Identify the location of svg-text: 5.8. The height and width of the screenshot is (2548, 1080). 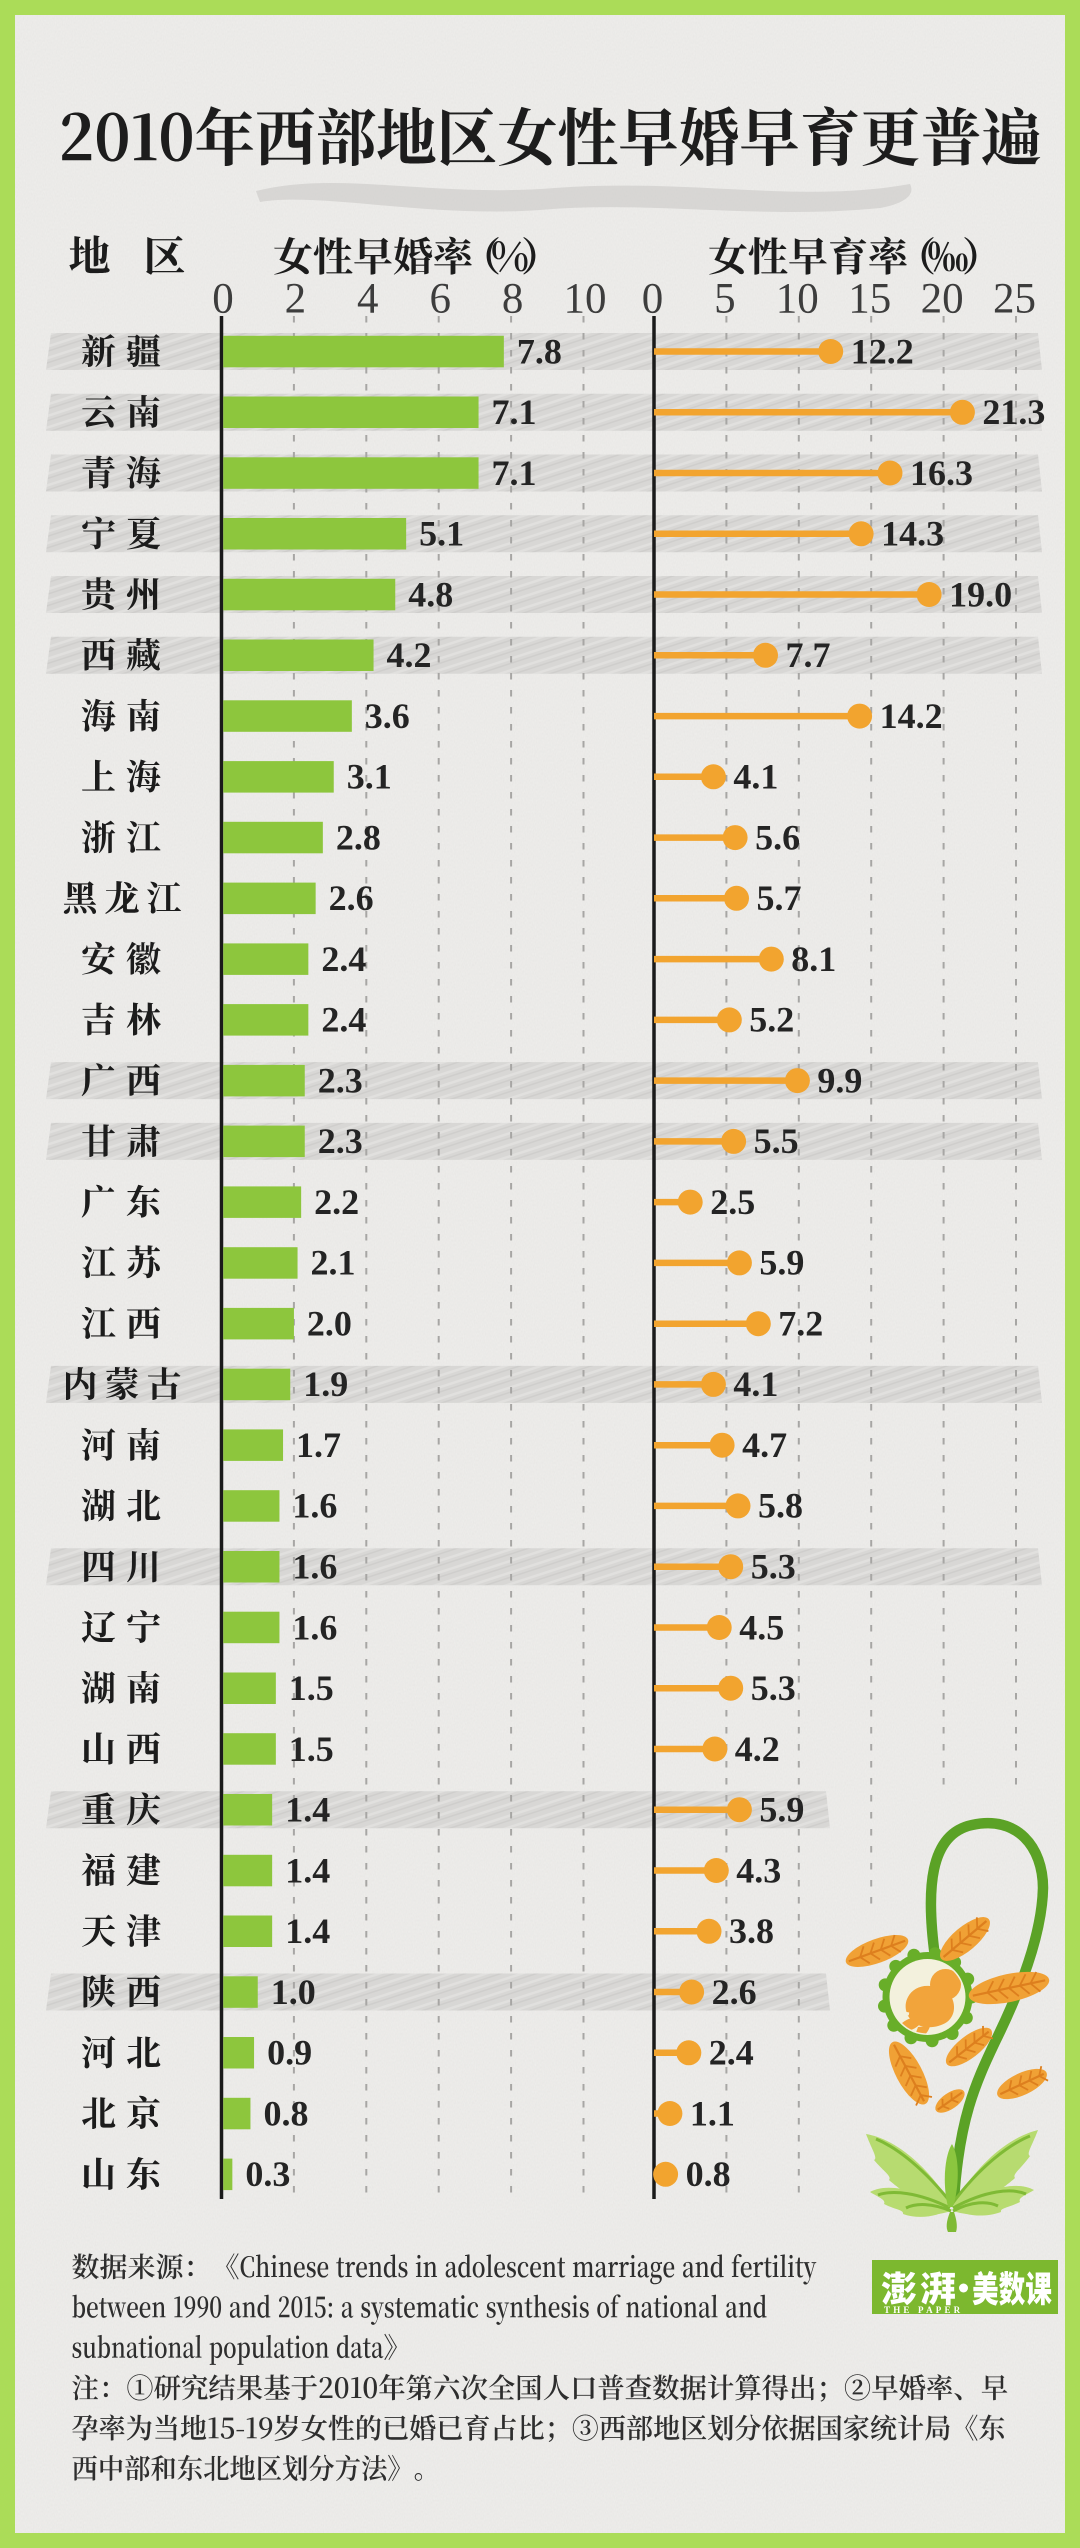
(780, 1506).